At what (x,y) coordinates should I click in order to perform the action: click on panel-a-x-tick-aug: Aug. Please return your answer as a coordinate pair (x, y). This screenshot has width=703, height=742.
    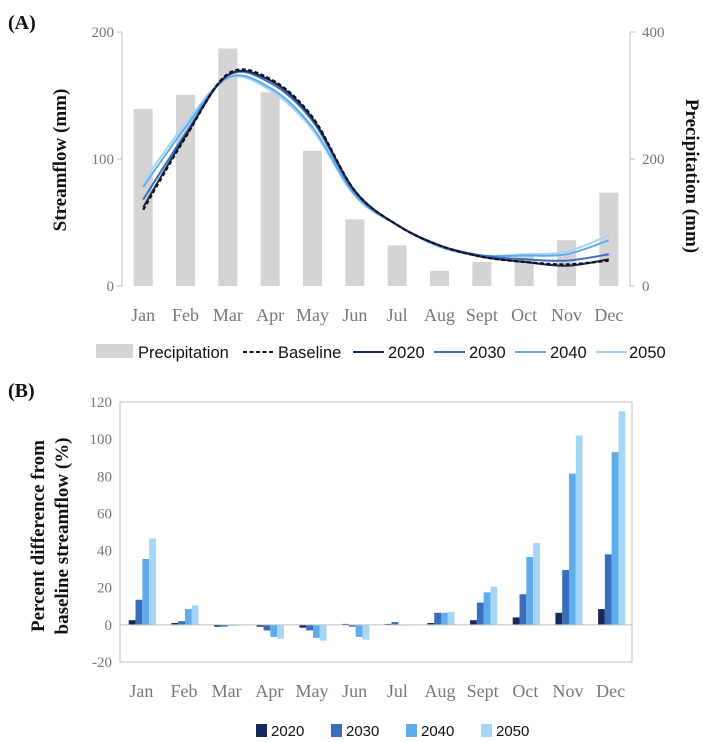
    Looking at the image, I should click on (439, 315).